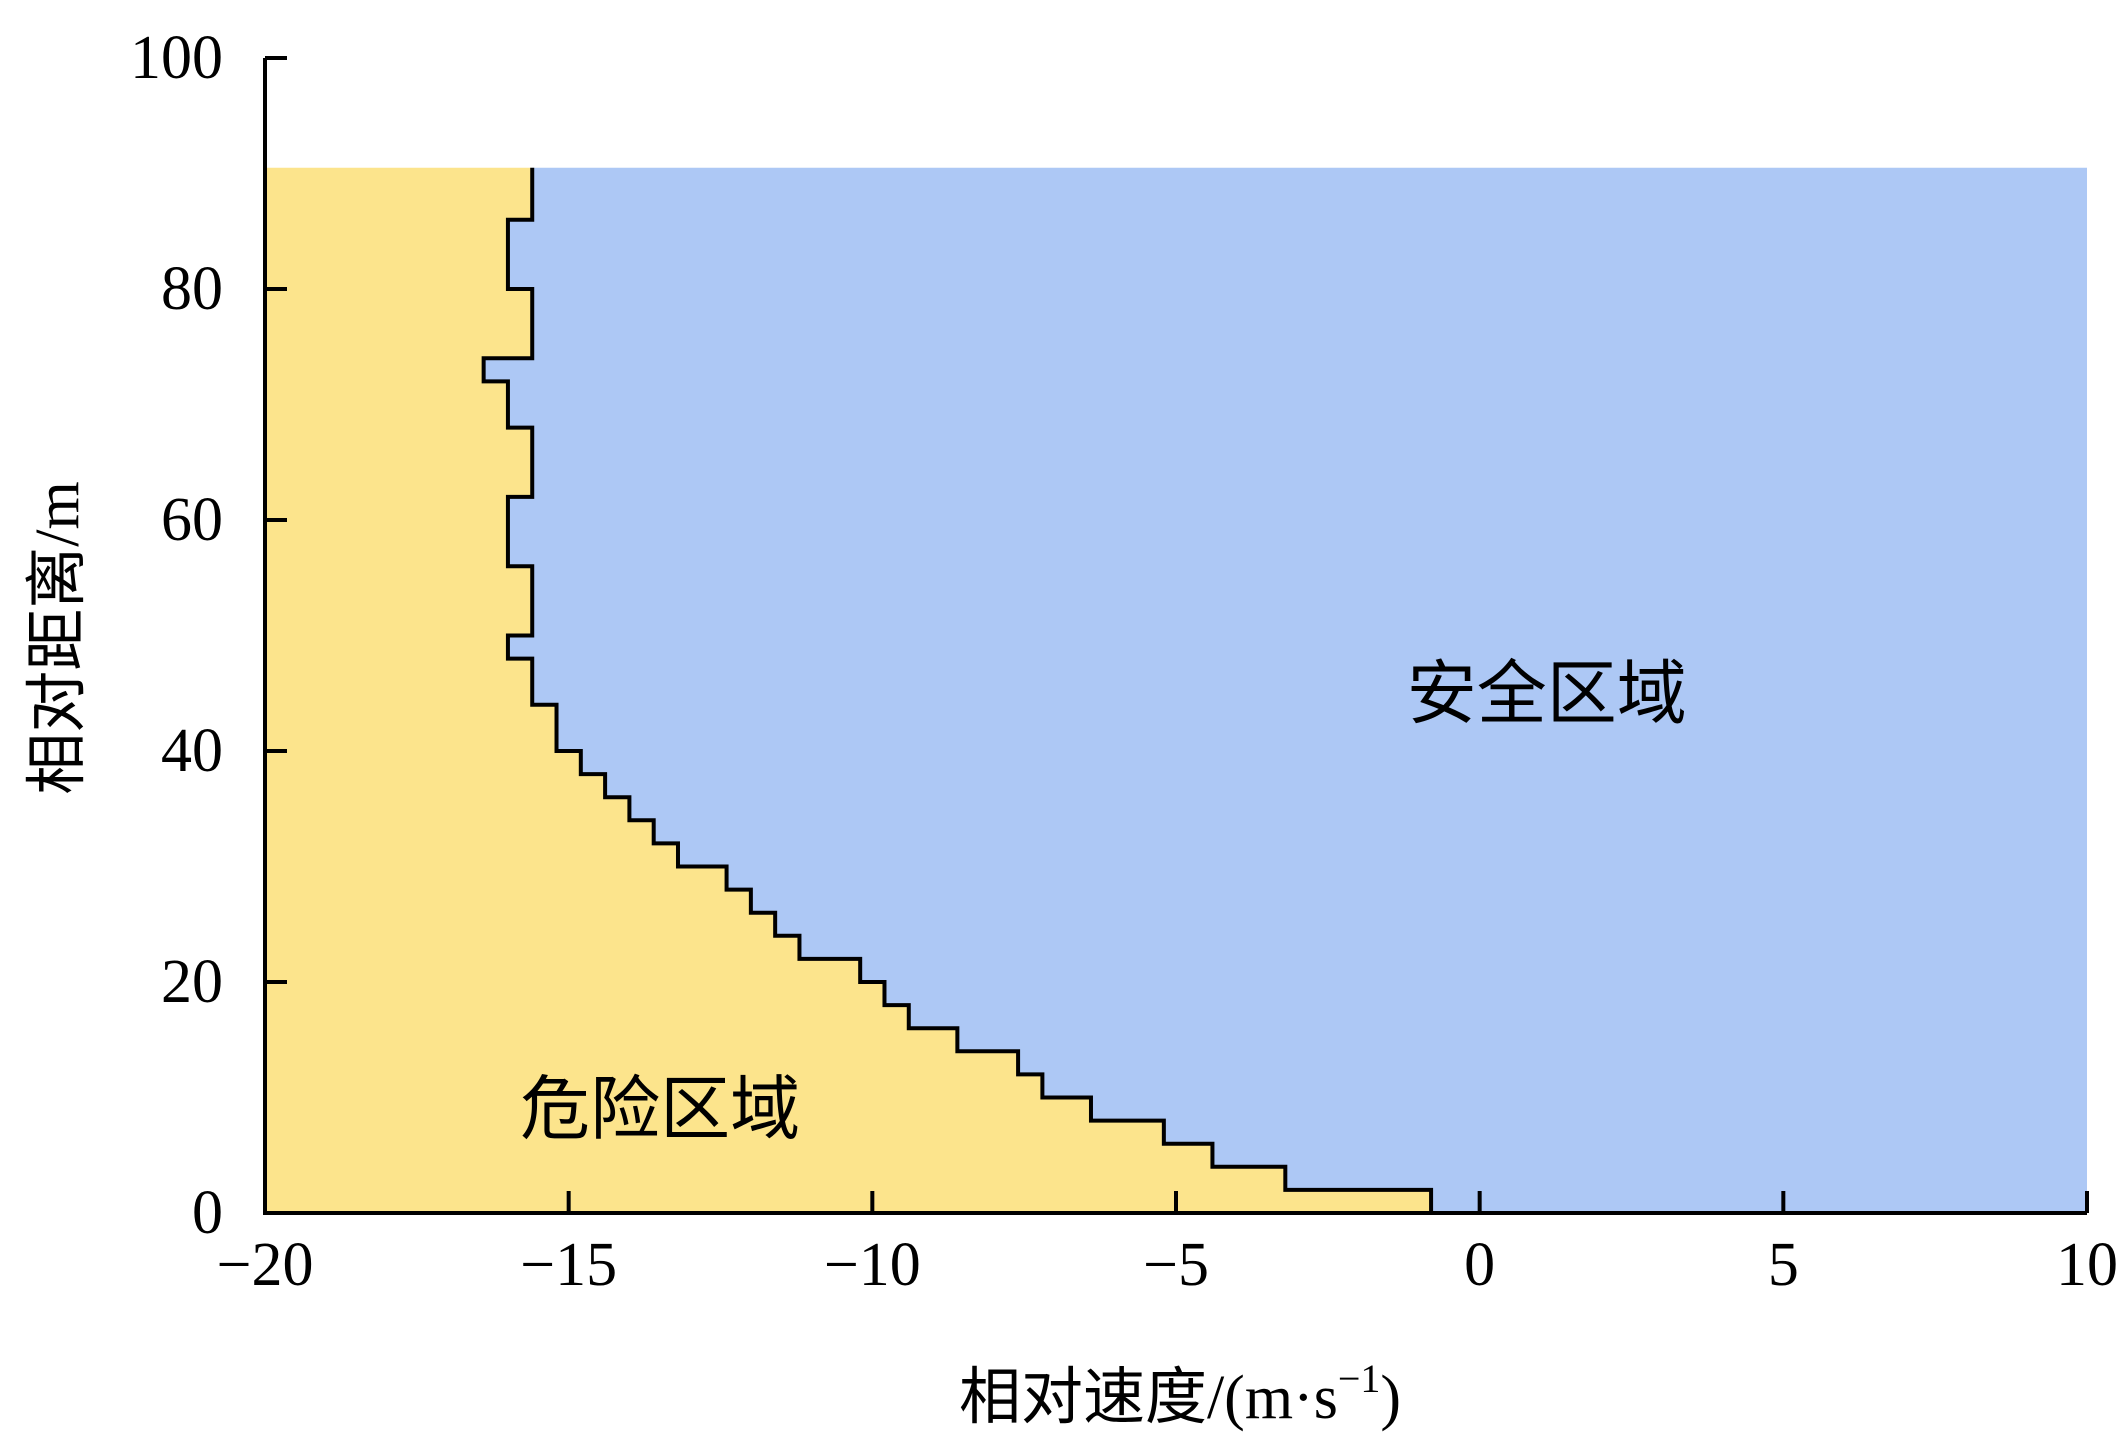 Image resolution: width=2126 pixels, height=1445 pixels. Describe the element at coordinates (1479, 1265) in the screenshot. I see `x-tick-label: 0` at that location.